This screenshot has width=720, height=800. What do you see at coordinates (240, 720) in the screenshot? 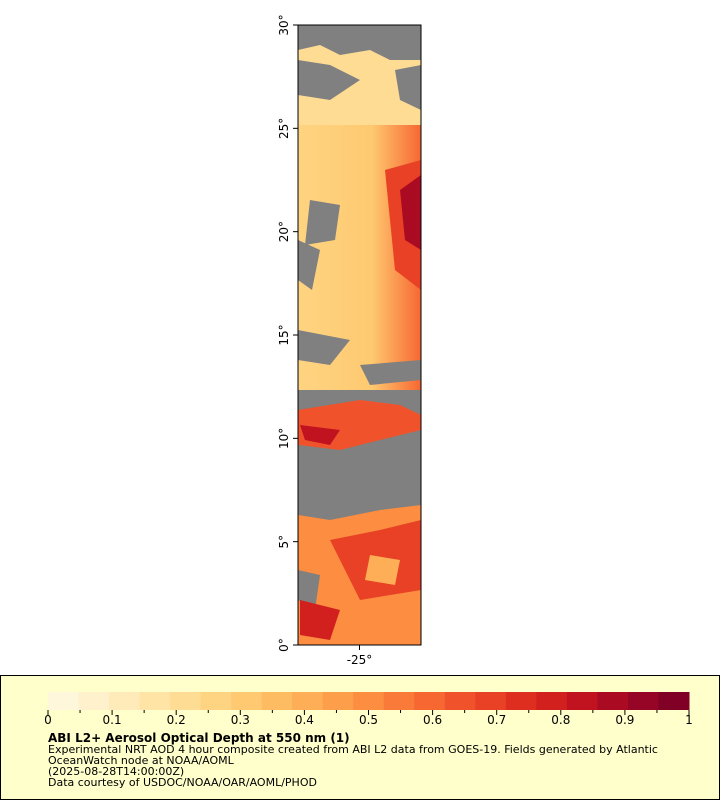
I see `colorbar-tick-label: 0.3` at bounding box center [240, 720].